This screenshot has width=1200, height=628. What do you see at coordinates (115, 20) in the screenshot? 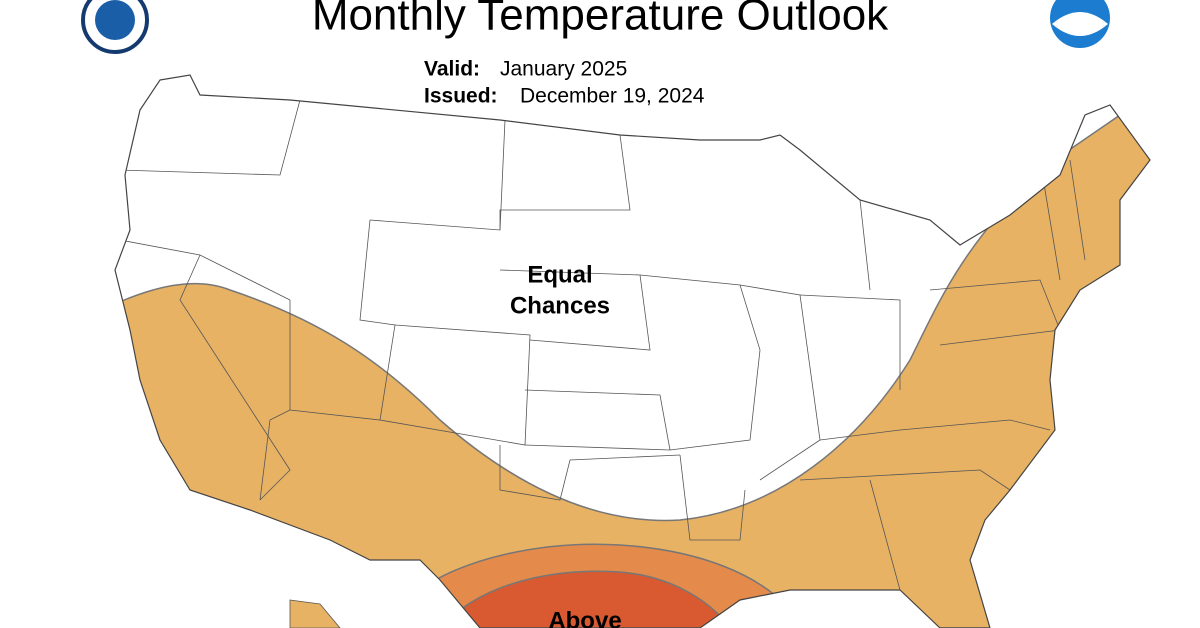
I see `doc-logo-inner` at bounding box center [115, 20].